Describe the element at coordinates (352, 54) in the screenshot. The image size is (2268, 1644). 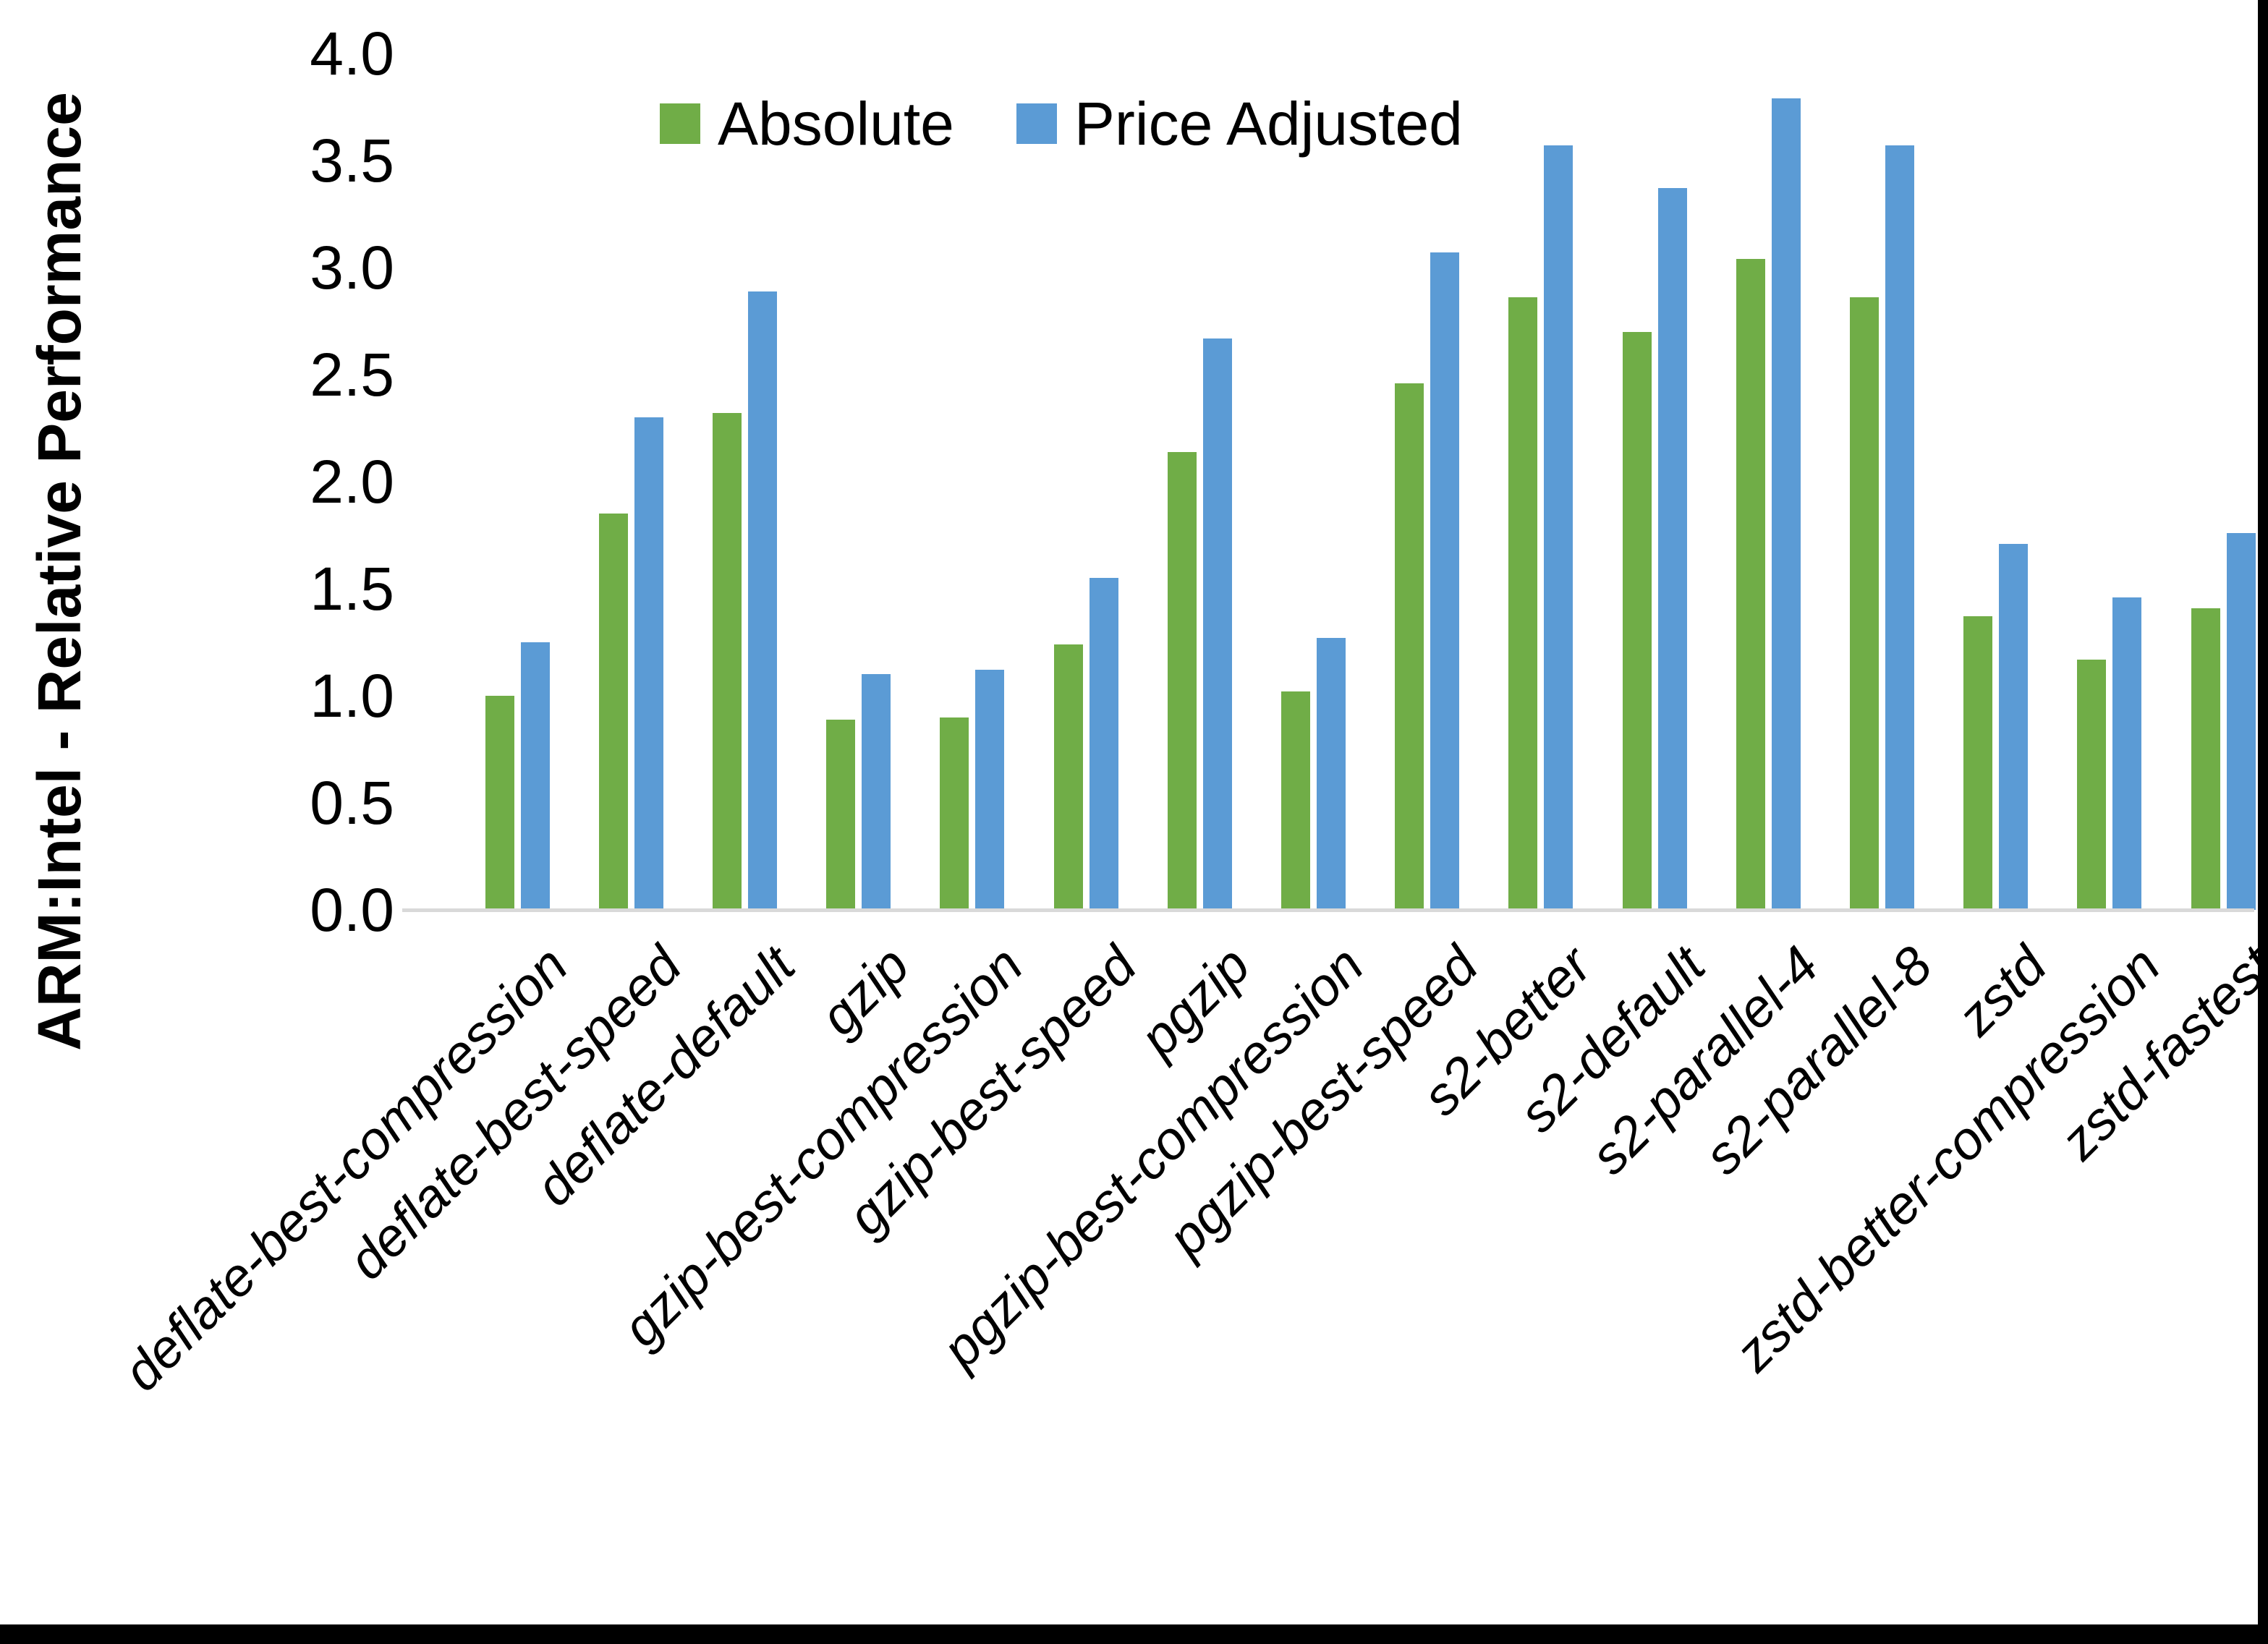
I see `y-axis-tick-label: 4.0` at that location.